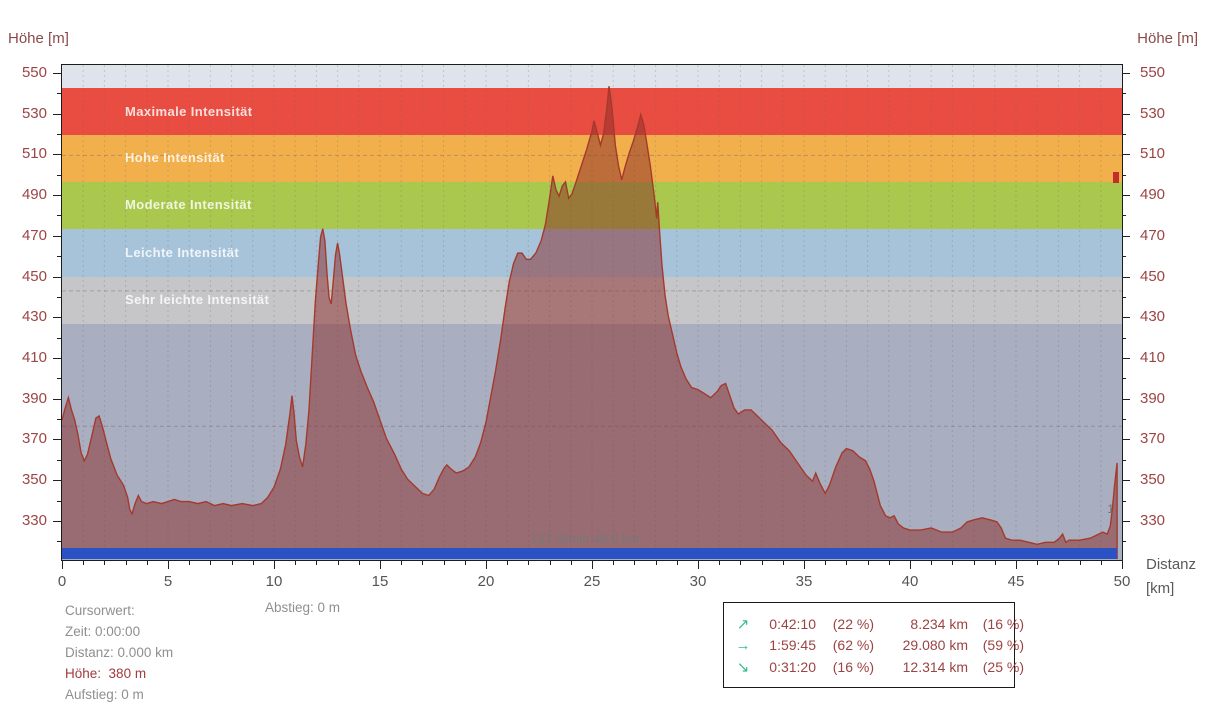  Describe the element at coordinates (175, 158) in the screenshot. I see `zone-hoch-label: Hohe Intensität` at that location.